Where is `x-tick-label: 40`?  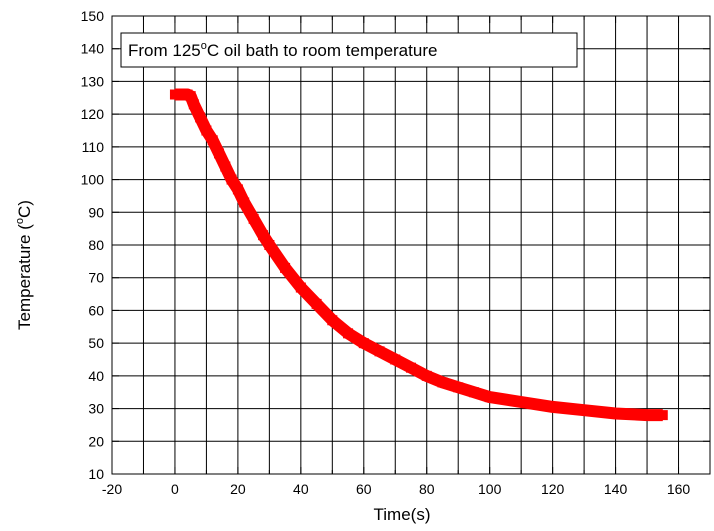
x-tick-label: 40 is located at coordinates (301, 489).